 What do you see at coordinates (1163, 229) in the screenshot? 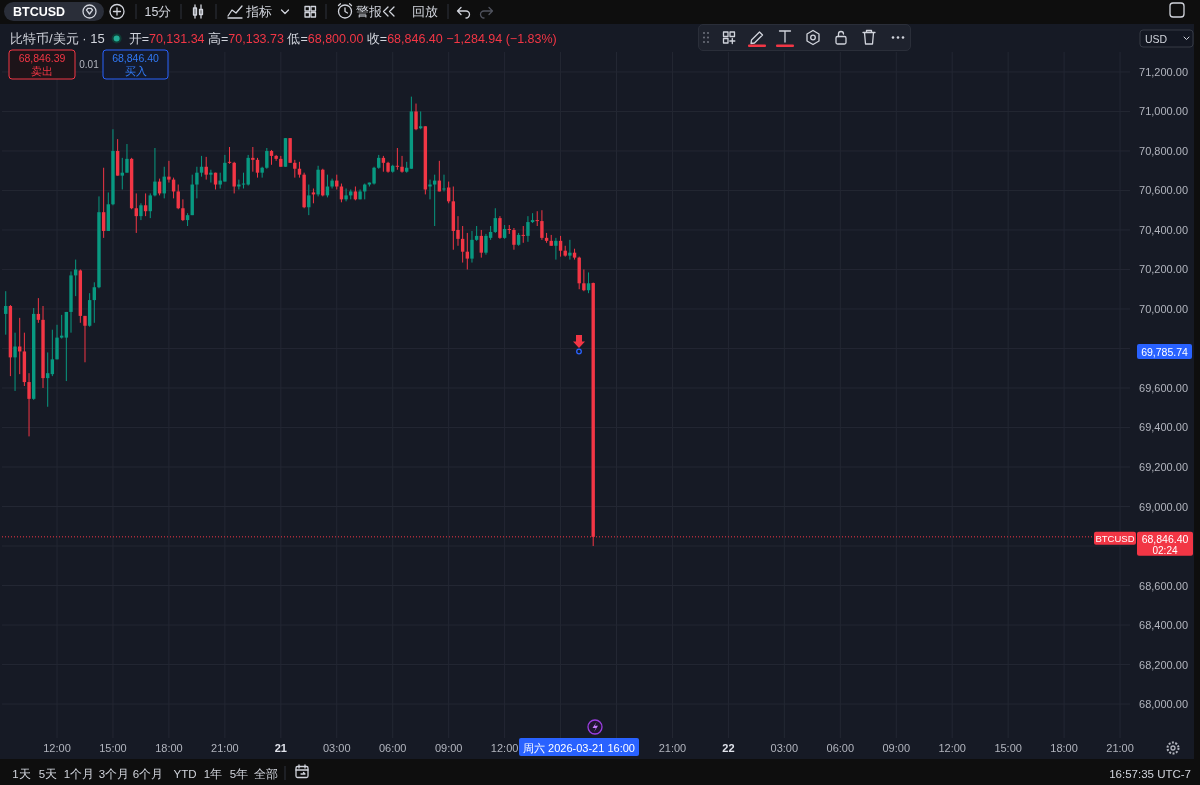
I see `y-tick-label: 70,400.00` at bounding box center [1163, 229].